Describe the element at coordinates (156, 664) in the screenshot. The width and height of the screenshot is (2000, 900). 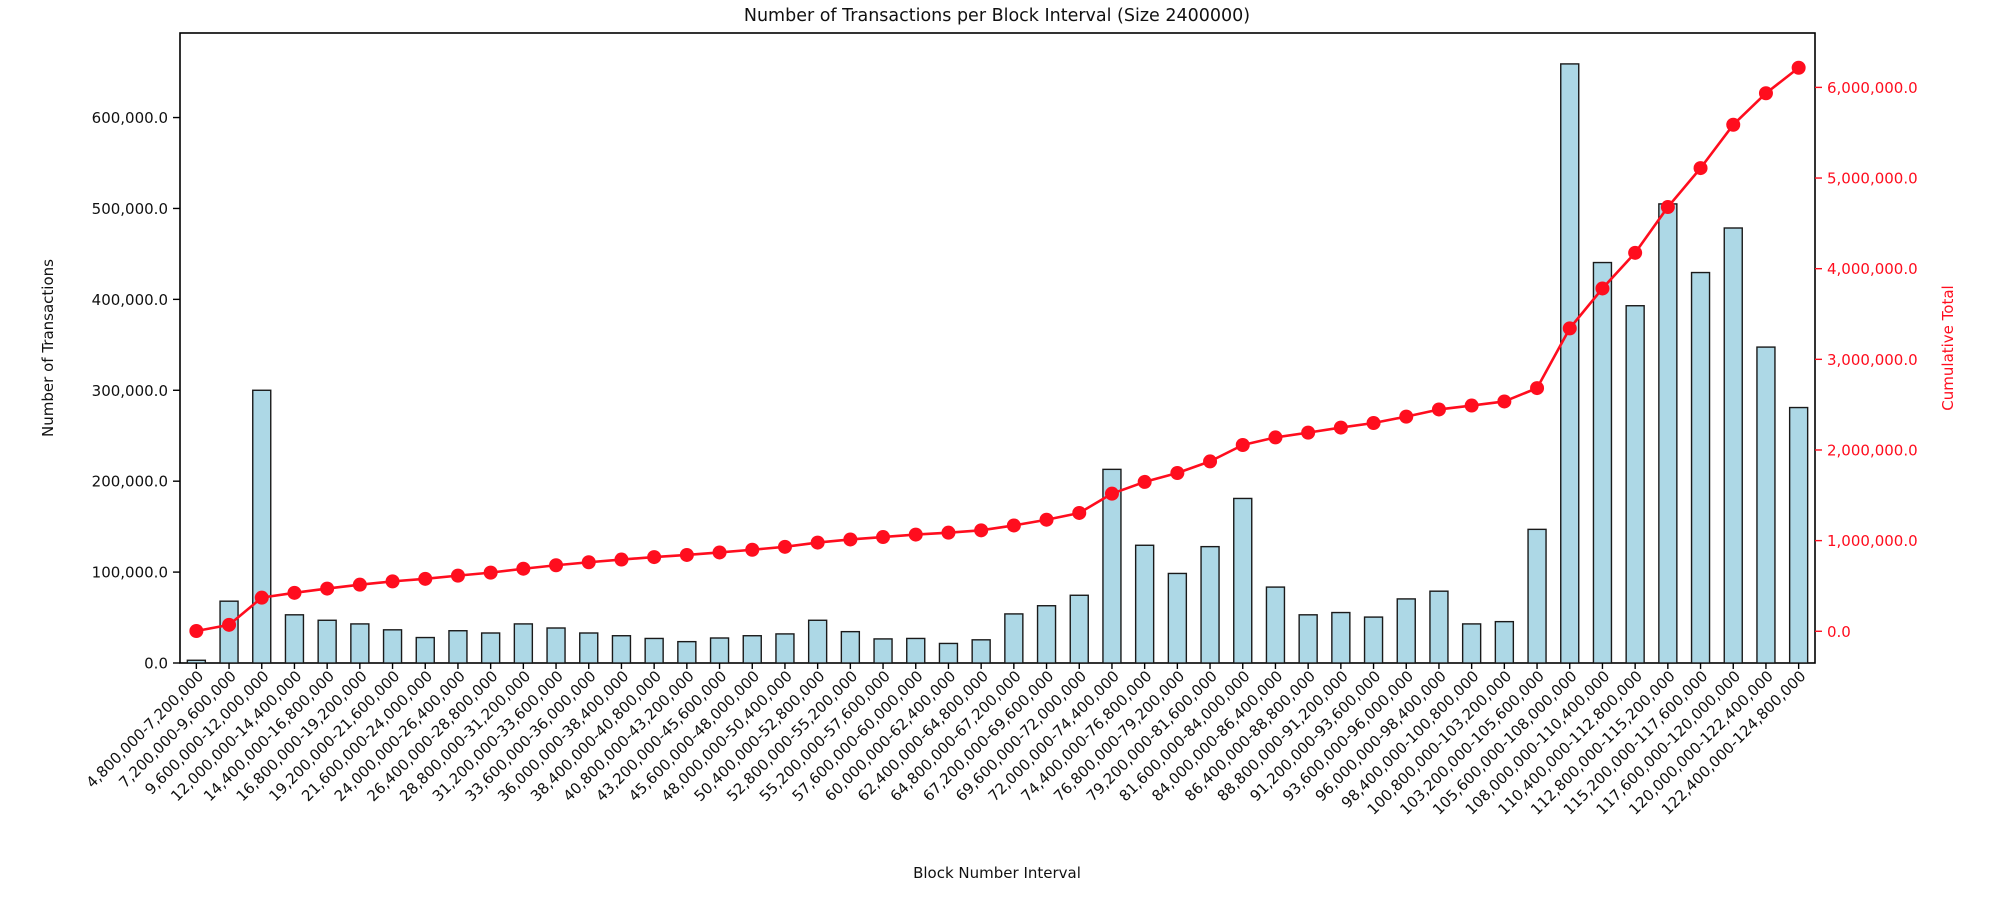
I see `left-tick-label: 0.0` at that location.